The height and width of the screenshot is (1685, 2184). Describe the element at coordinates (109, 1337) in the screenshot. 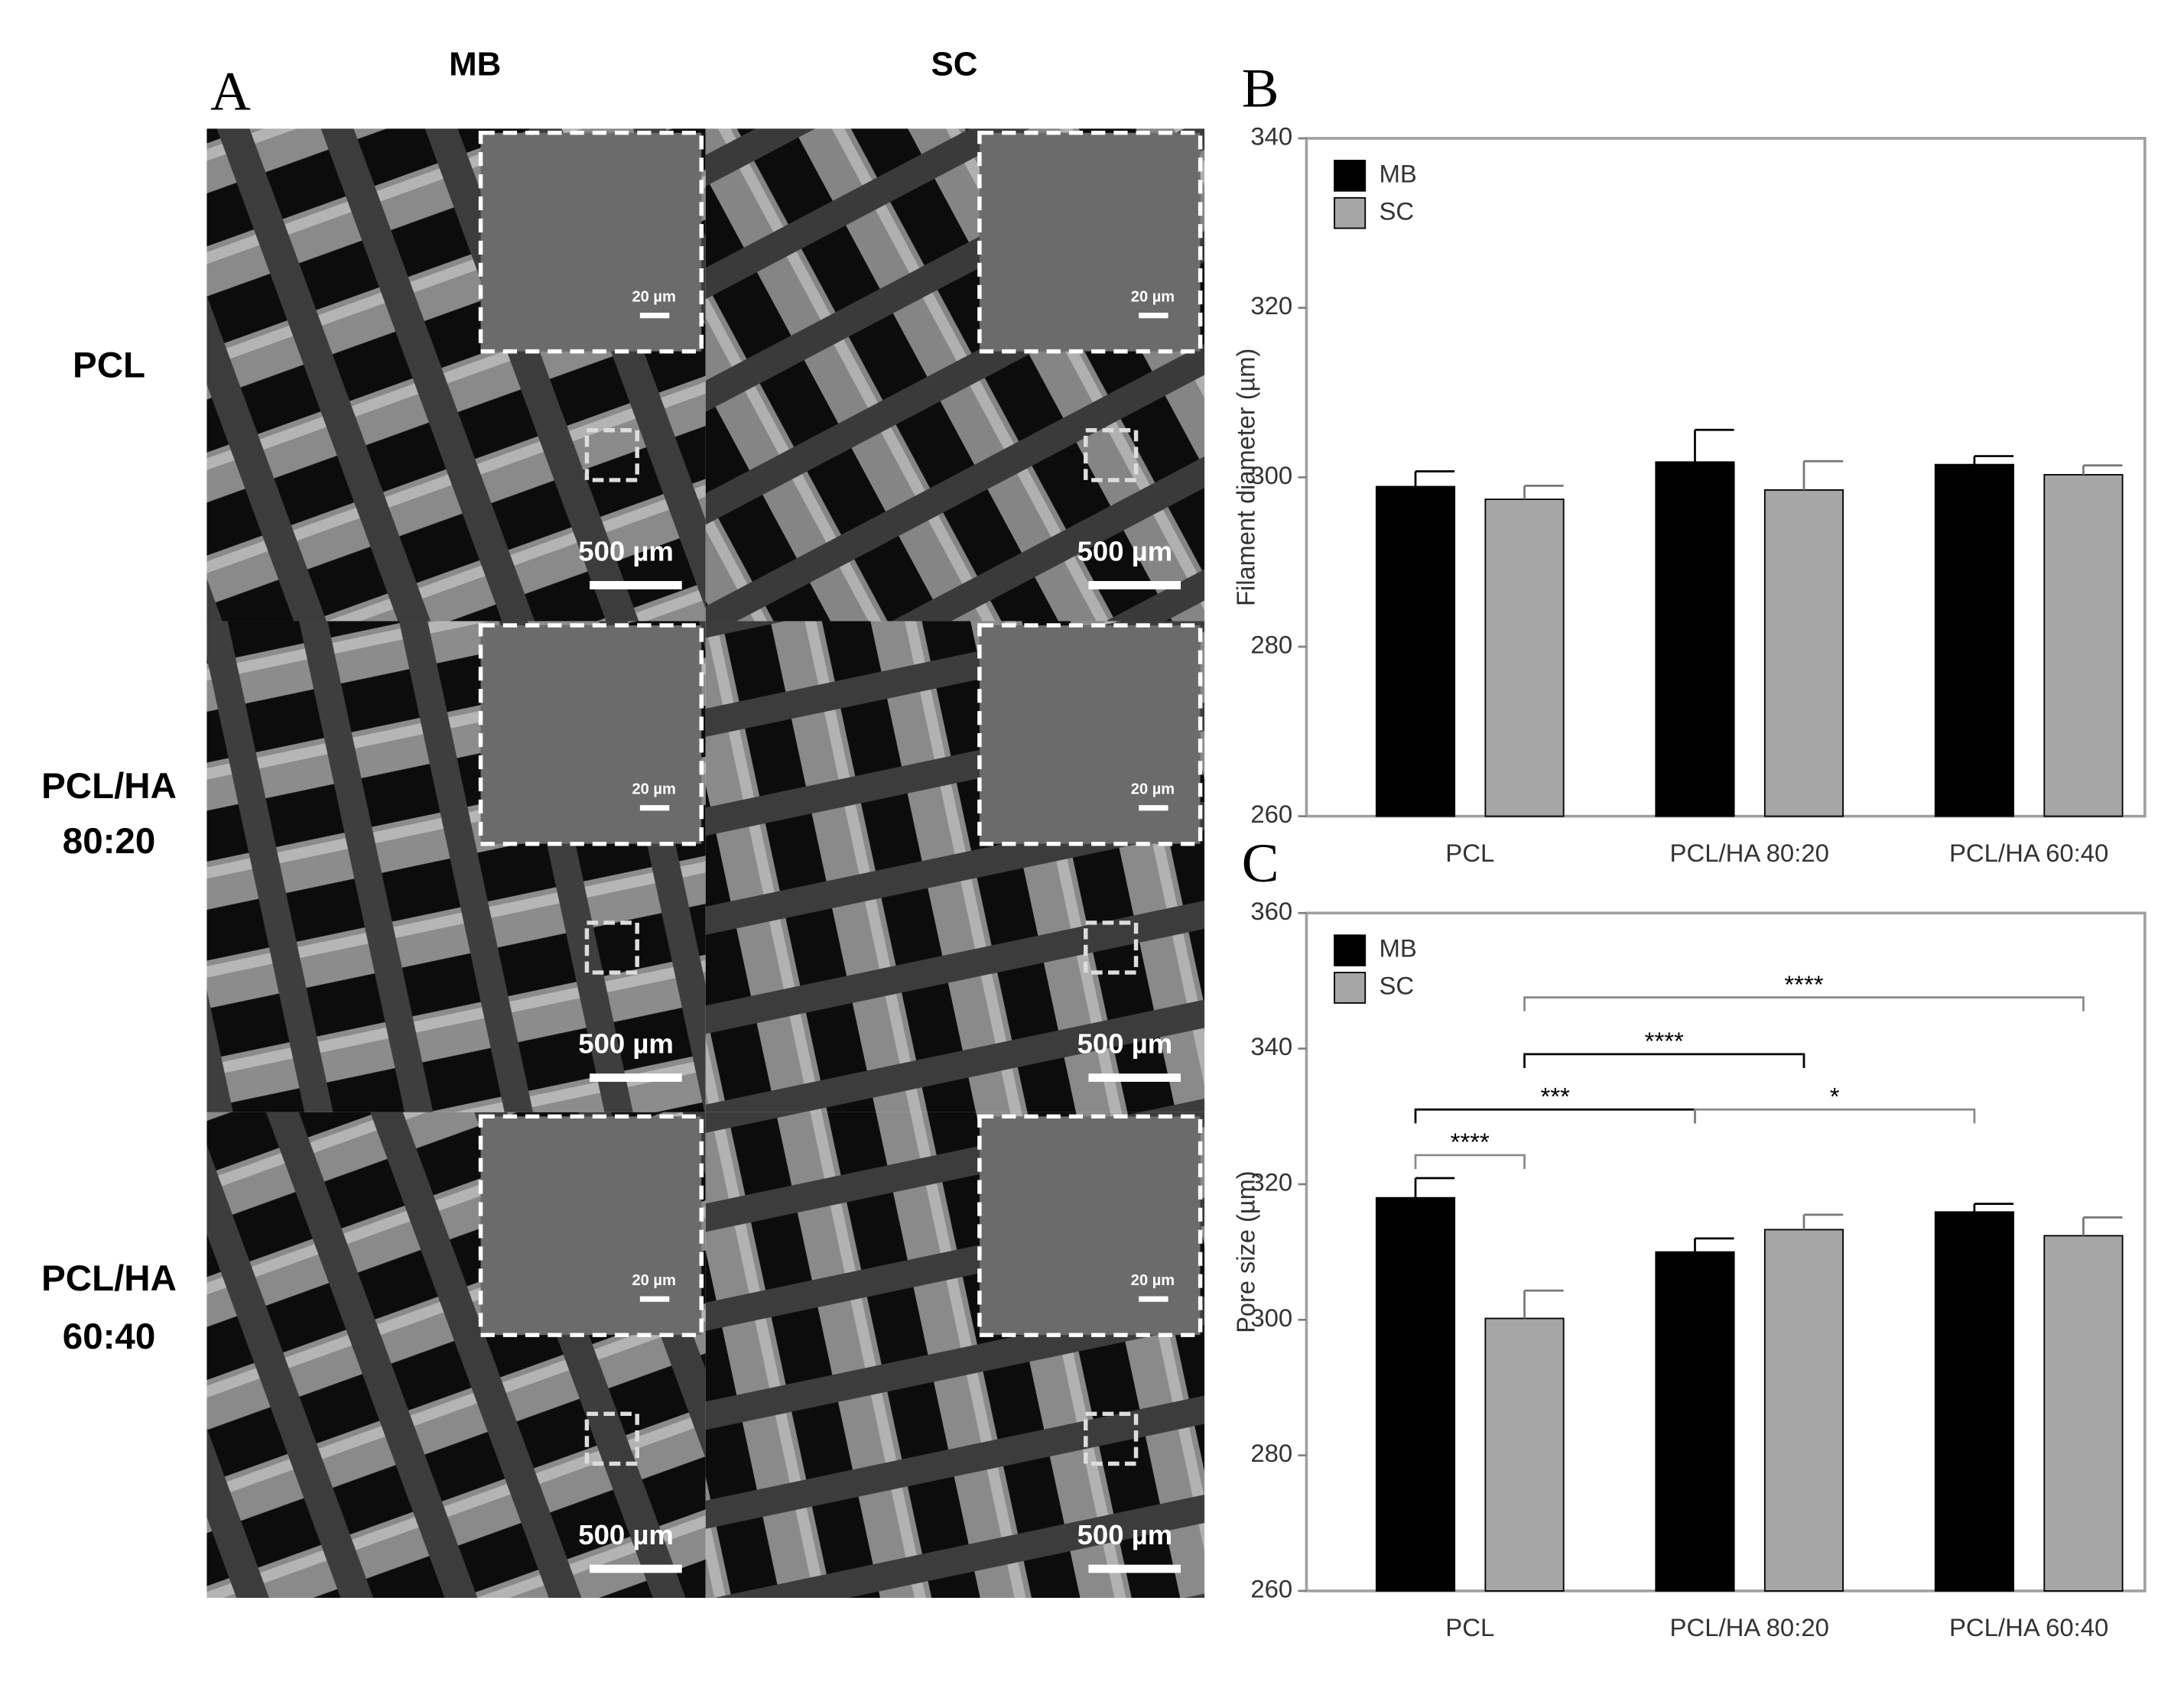

I see `row-label: 60:40` at that location.